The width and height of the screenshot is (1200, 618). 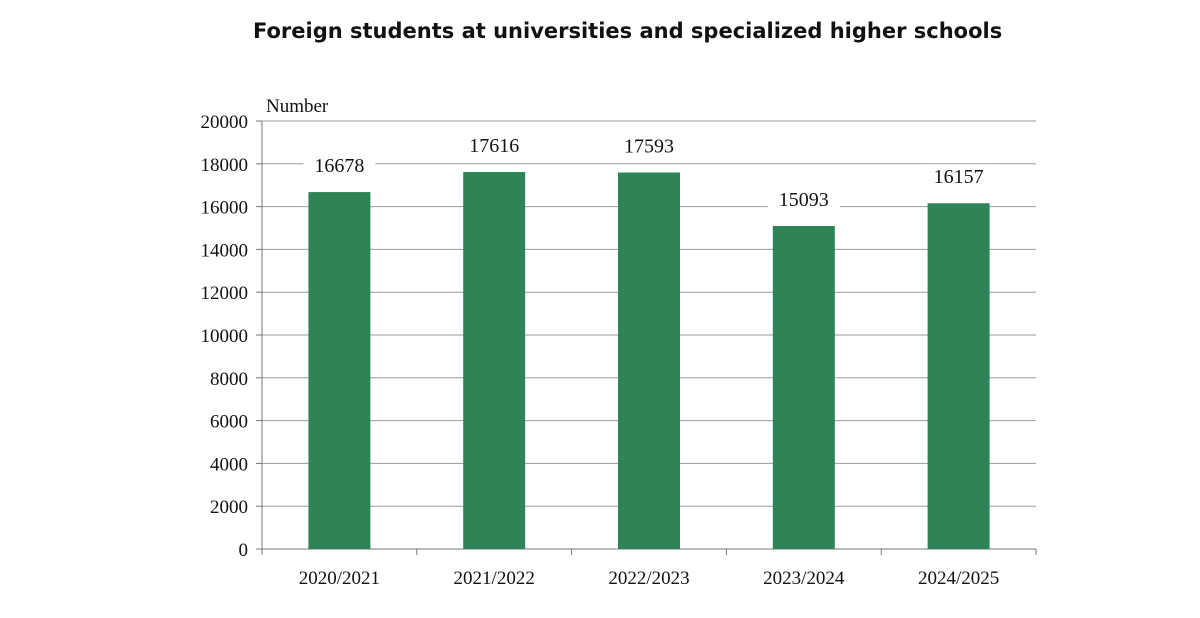 I want to click on y-tick-label: 10000, so click(x=225, y=336).